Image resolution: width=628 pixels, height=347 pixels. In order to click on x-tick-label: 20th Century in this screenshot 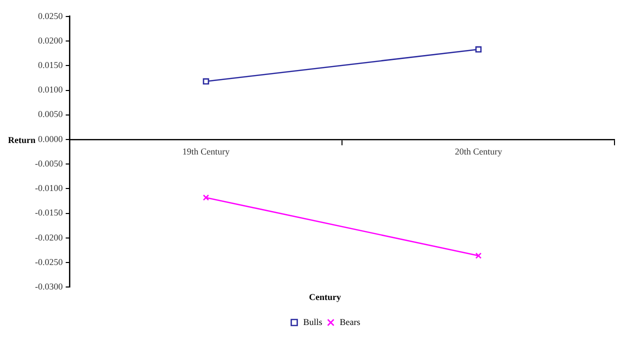, I will do `click(478, 151)`.